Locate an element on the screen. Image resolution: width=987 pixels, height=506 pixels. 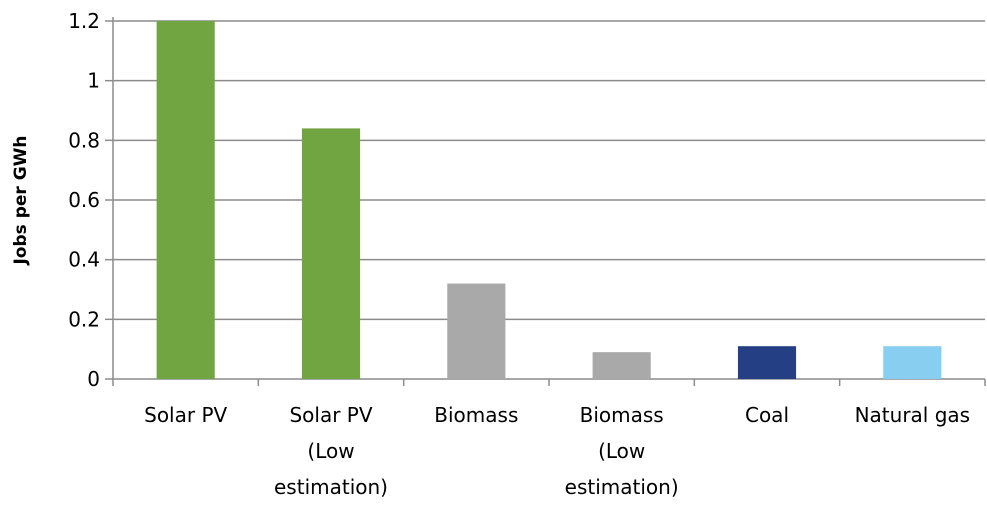
y-tick-label: 0.8 is located at coordinates (84, 140).